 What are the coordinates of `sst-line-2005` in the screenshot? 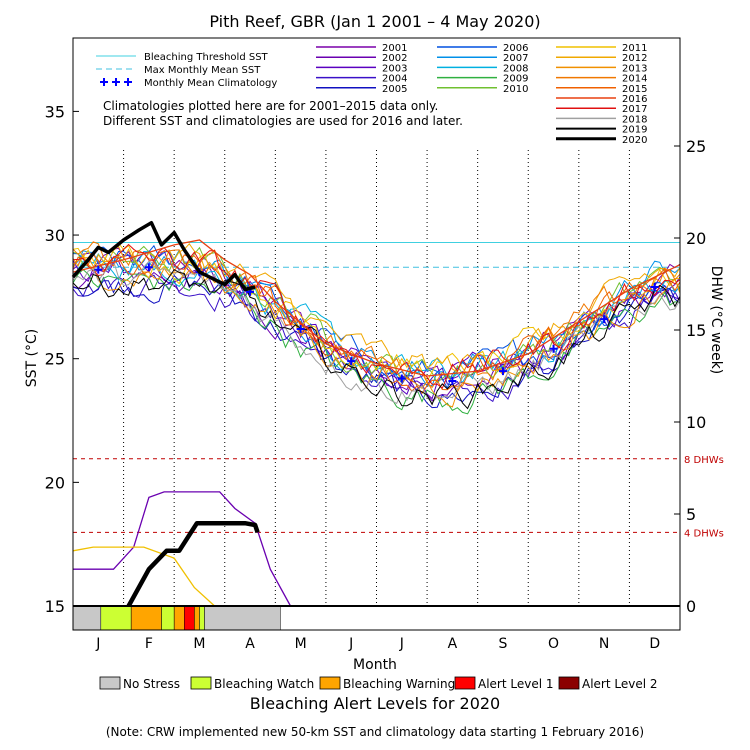 It's located at (376, 340).